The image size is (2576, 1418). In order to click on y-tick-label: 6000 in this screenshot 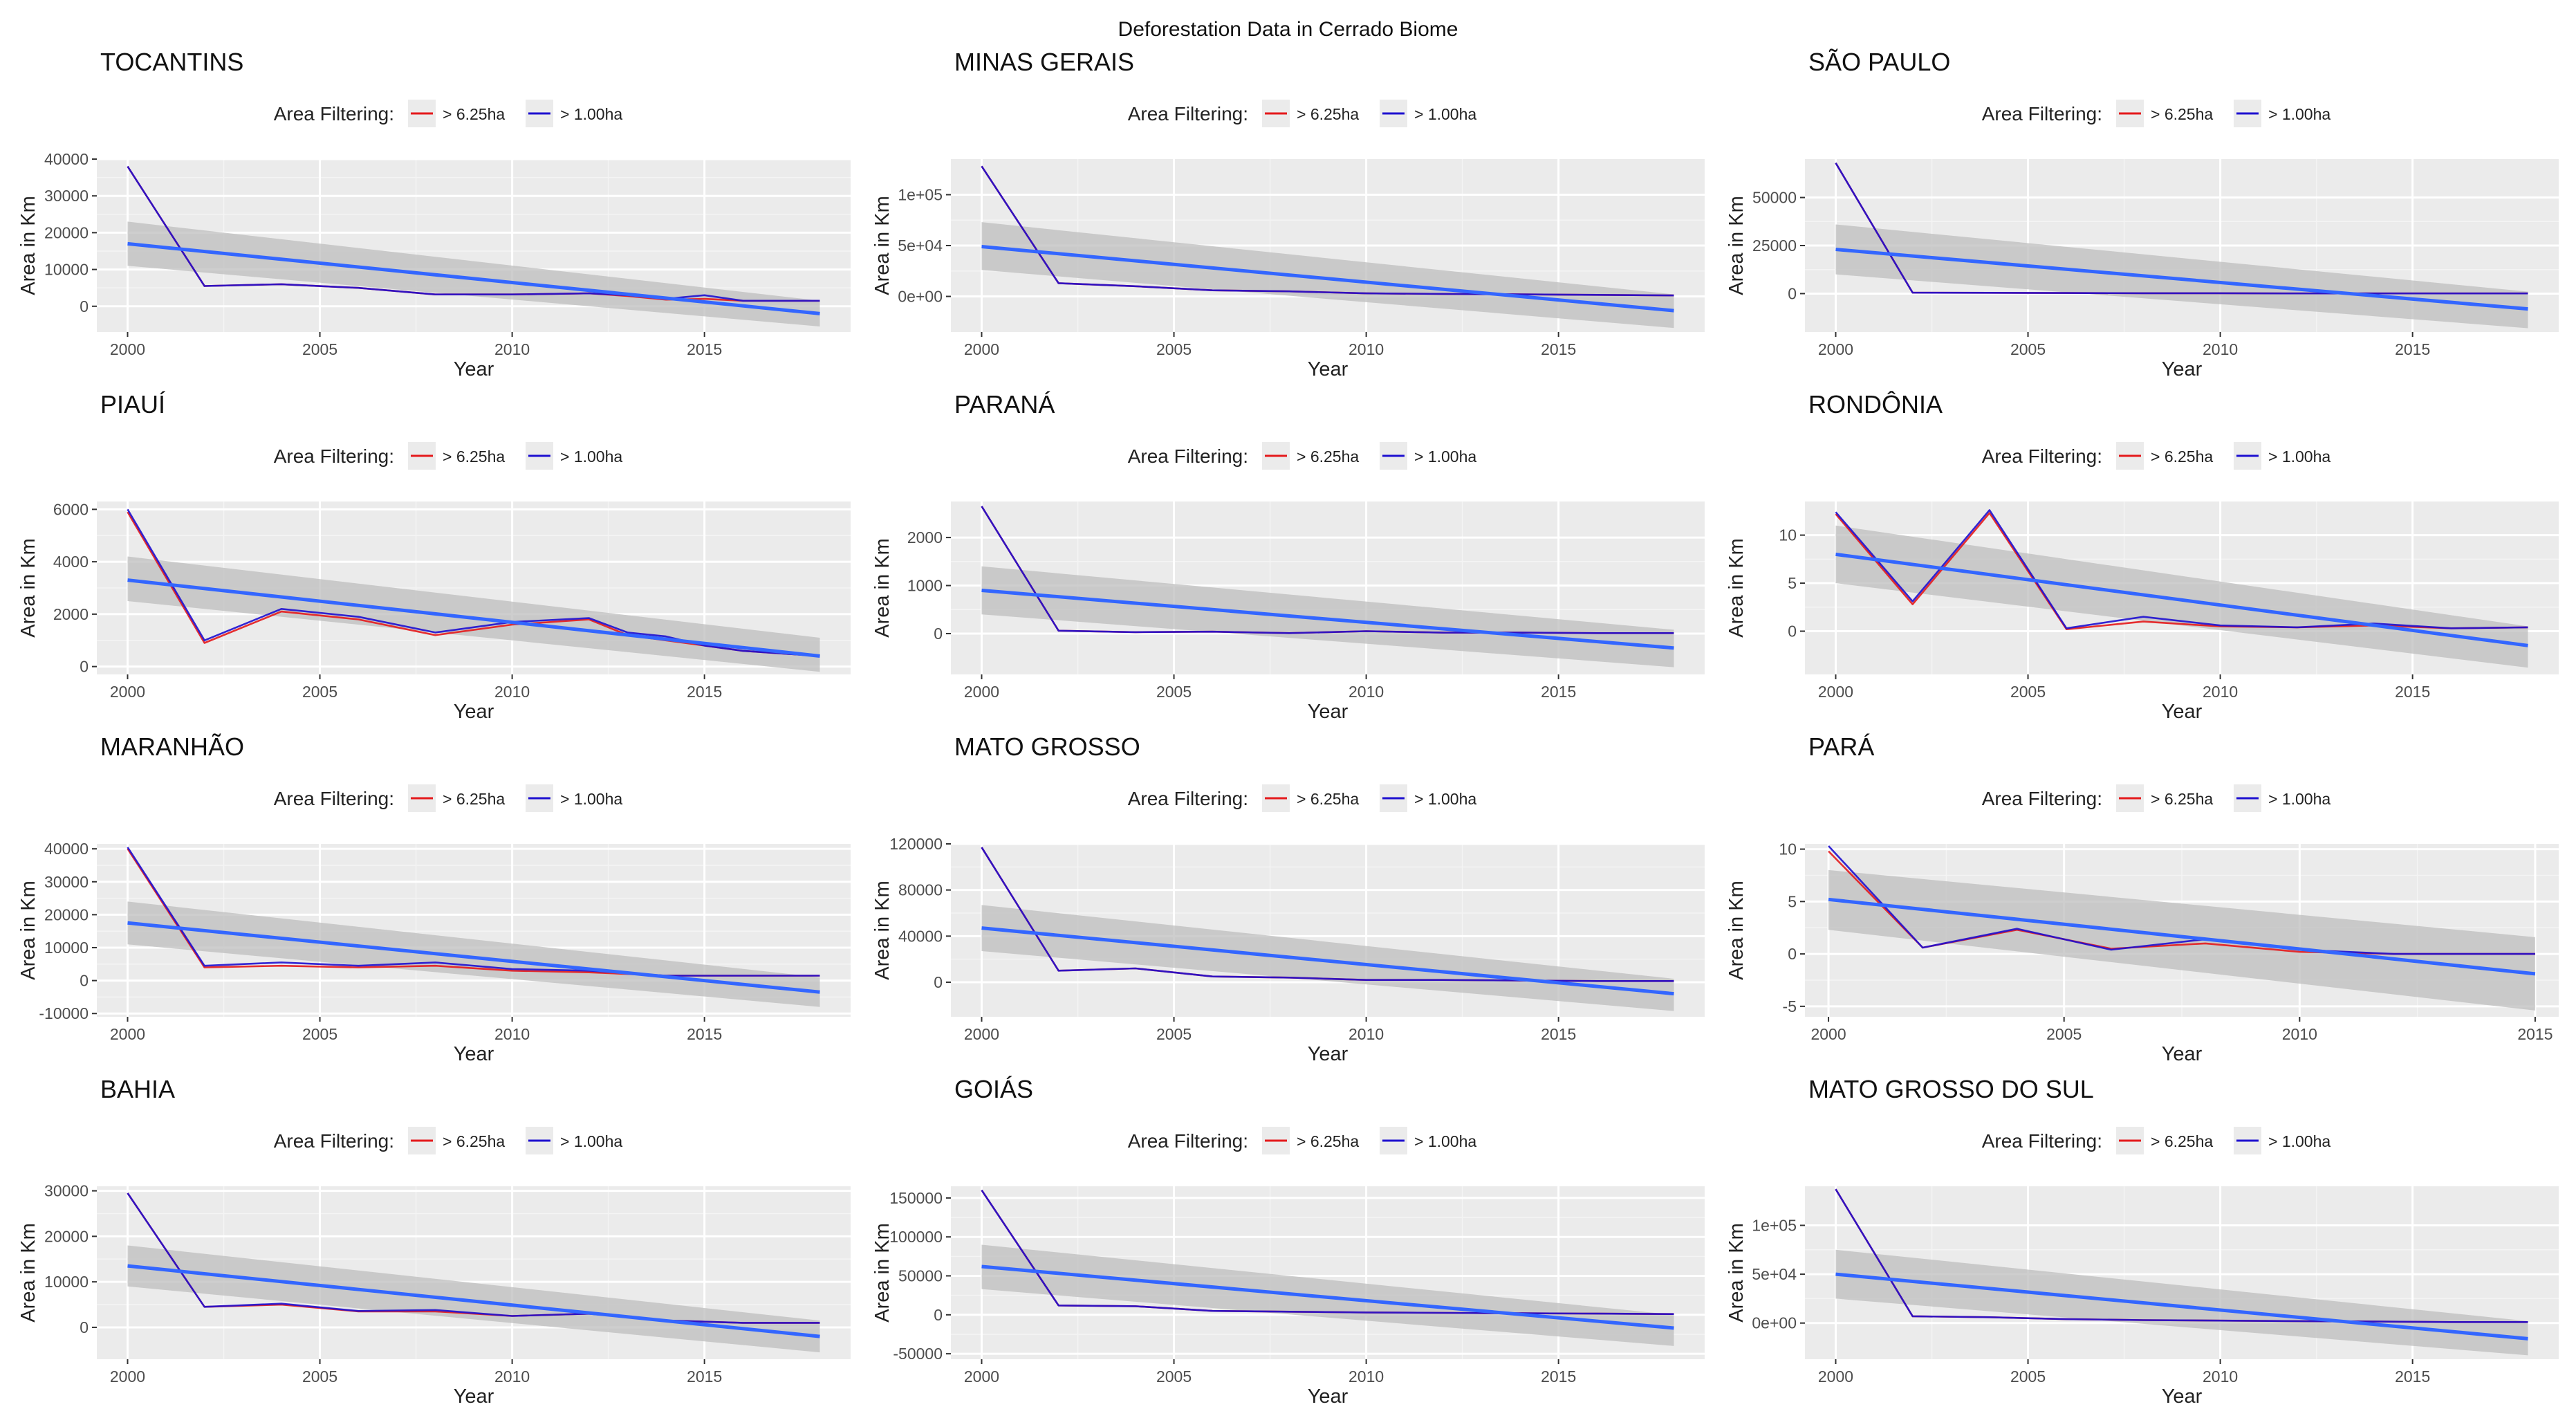, I will do `click(71, 509)`.